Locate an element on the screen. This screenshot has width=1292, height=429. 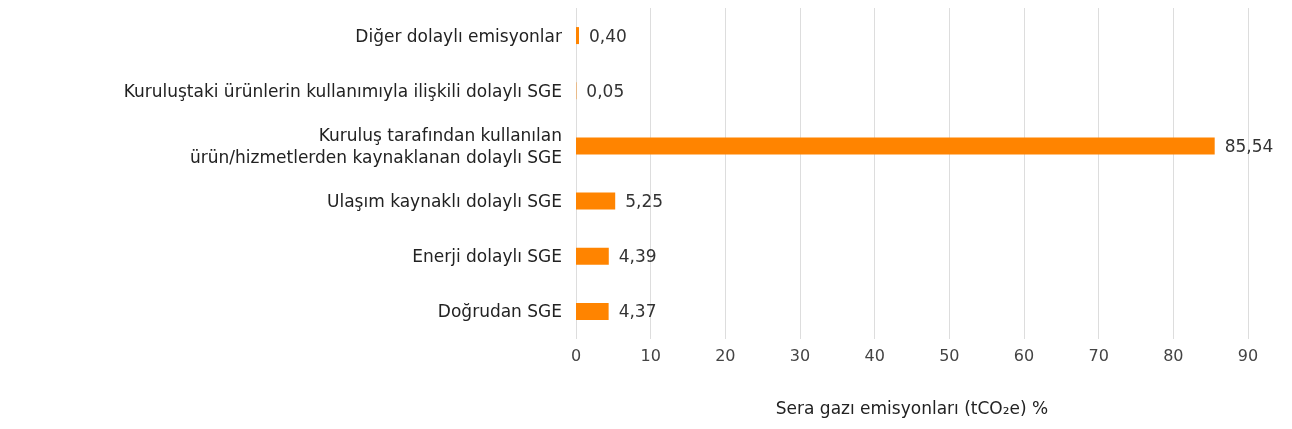
x-tick-label: 0 is located at coordinates (576, 355).